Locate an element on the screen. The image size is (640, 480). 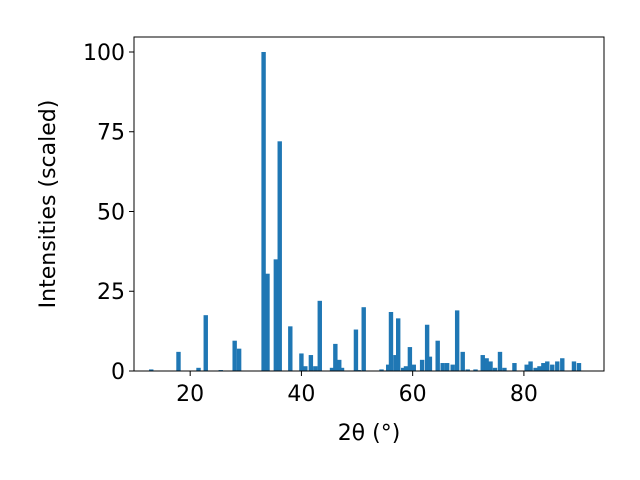
x-tick-label: 60 is located at coordinates (413, 394).